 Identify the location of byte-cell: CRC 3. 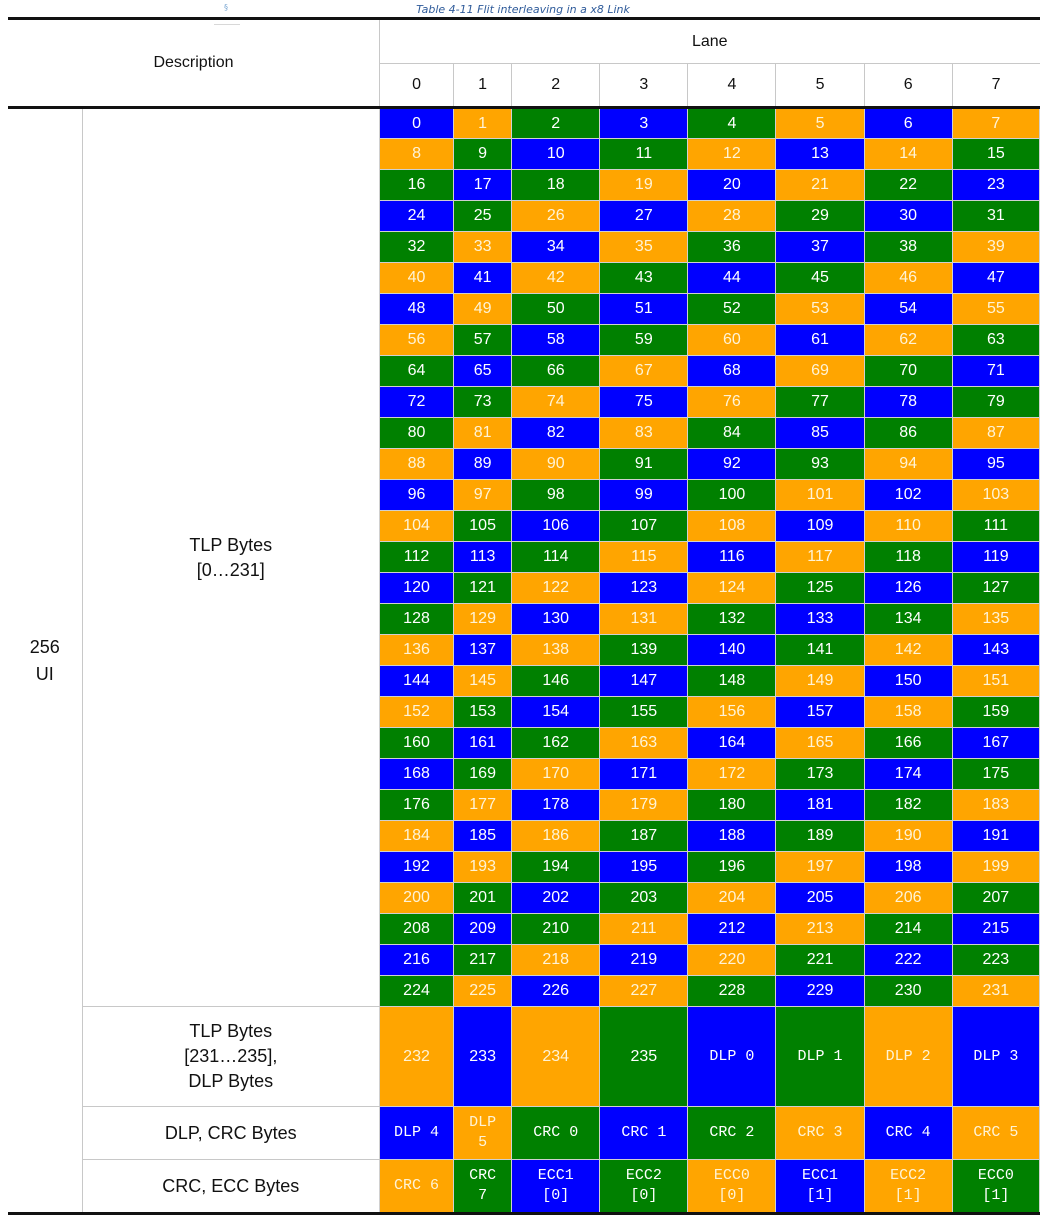
(820, 1133).